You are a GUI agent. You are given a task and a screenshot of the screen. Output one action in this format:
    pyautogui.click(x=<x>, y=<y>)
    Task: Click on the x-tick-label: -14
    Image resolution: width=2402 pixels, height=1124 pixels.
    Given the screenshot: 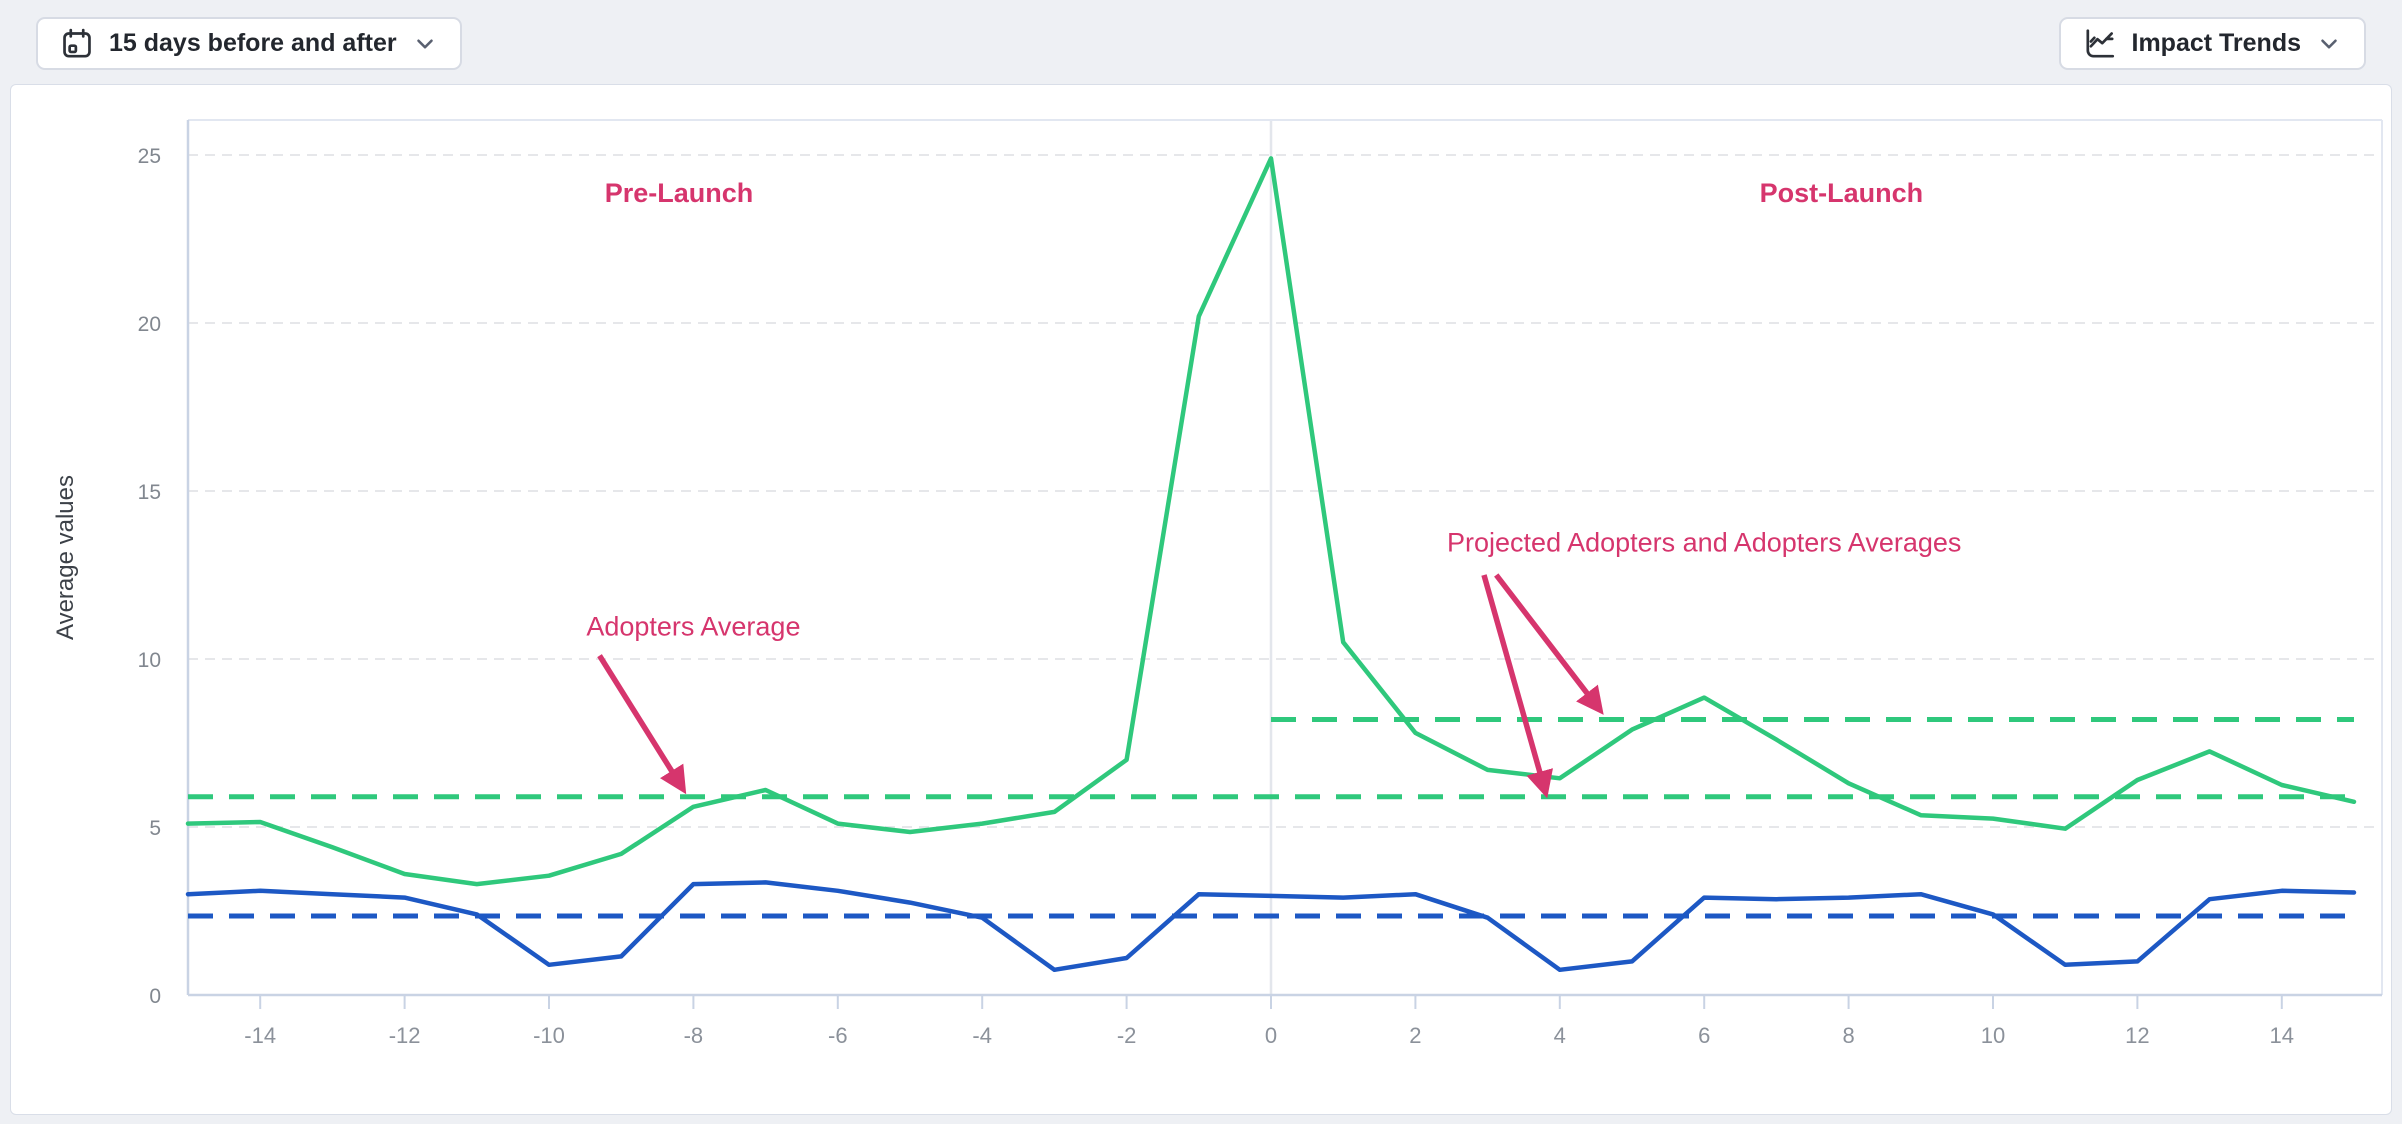 What is the action you would take?
    pyautogui.click(x=260, y=1035)
    